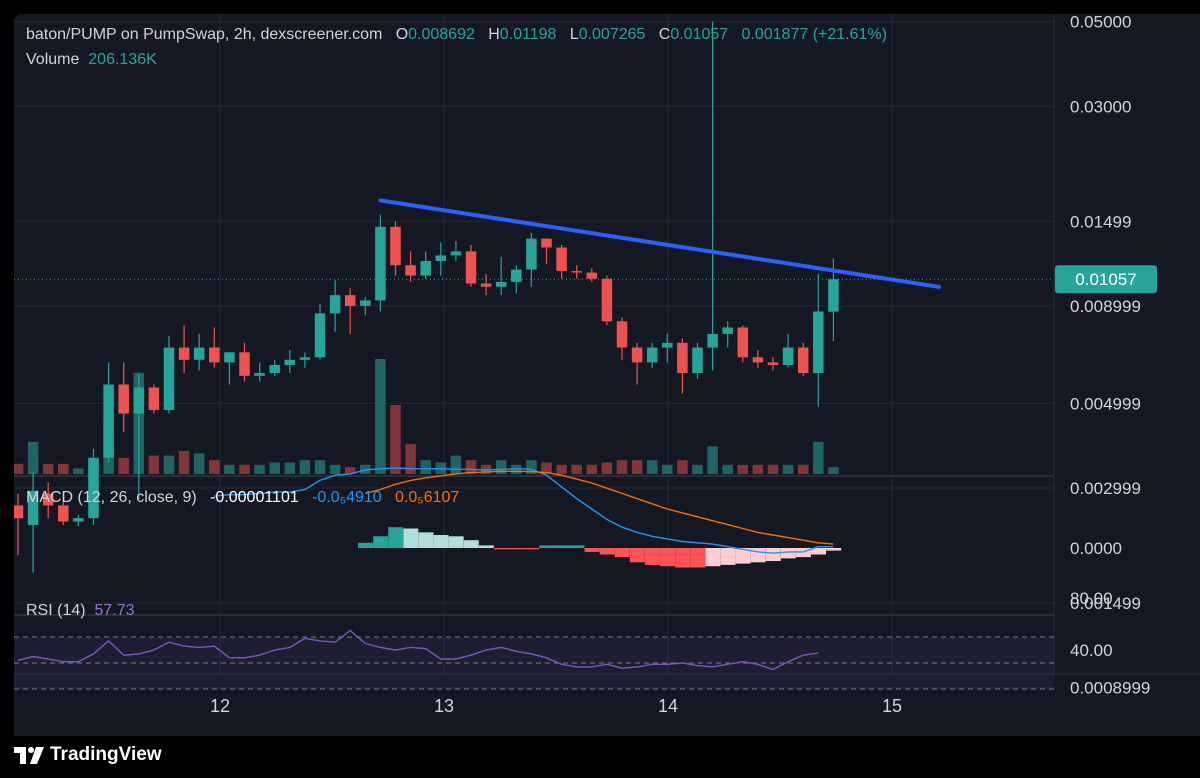 This screenshot has height=778, width=1200. Describe the element at coordinates (1100, 106) in the screenshot. I see `price-tick-label-1: 0.03000` at that location.